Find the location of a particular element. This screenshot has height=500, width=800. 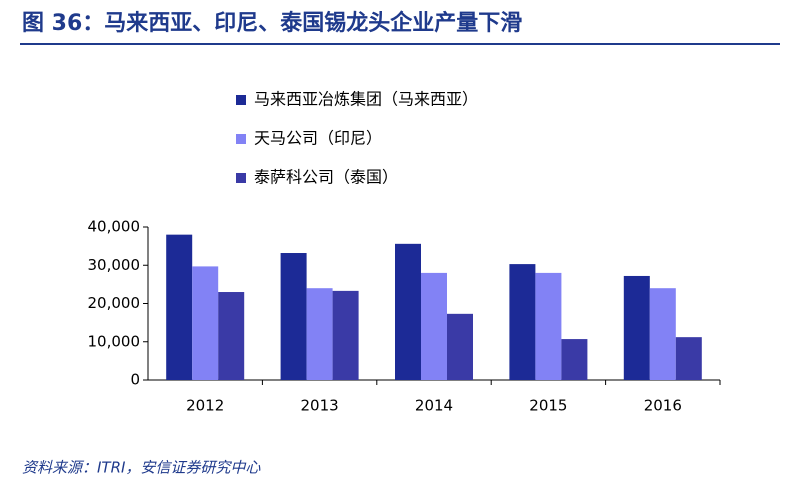

y-tick-label: 20,000 is located at coordinates (114, 303).